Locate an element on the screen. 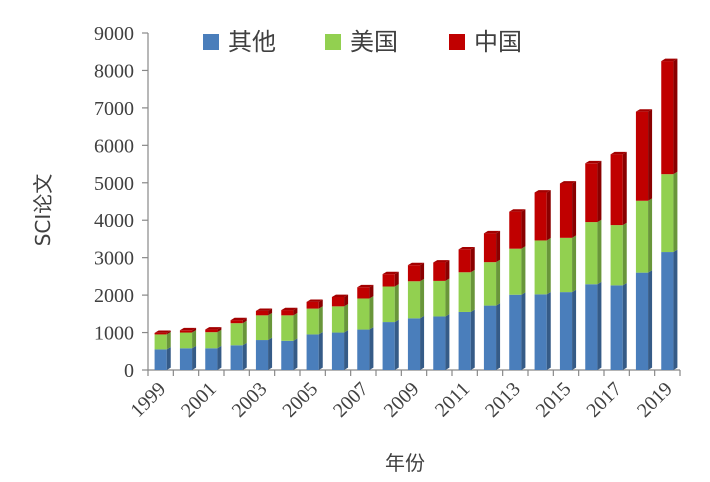 The image size is (710, 482). y-tick-label: 0 is located at coordinates (129, 371).